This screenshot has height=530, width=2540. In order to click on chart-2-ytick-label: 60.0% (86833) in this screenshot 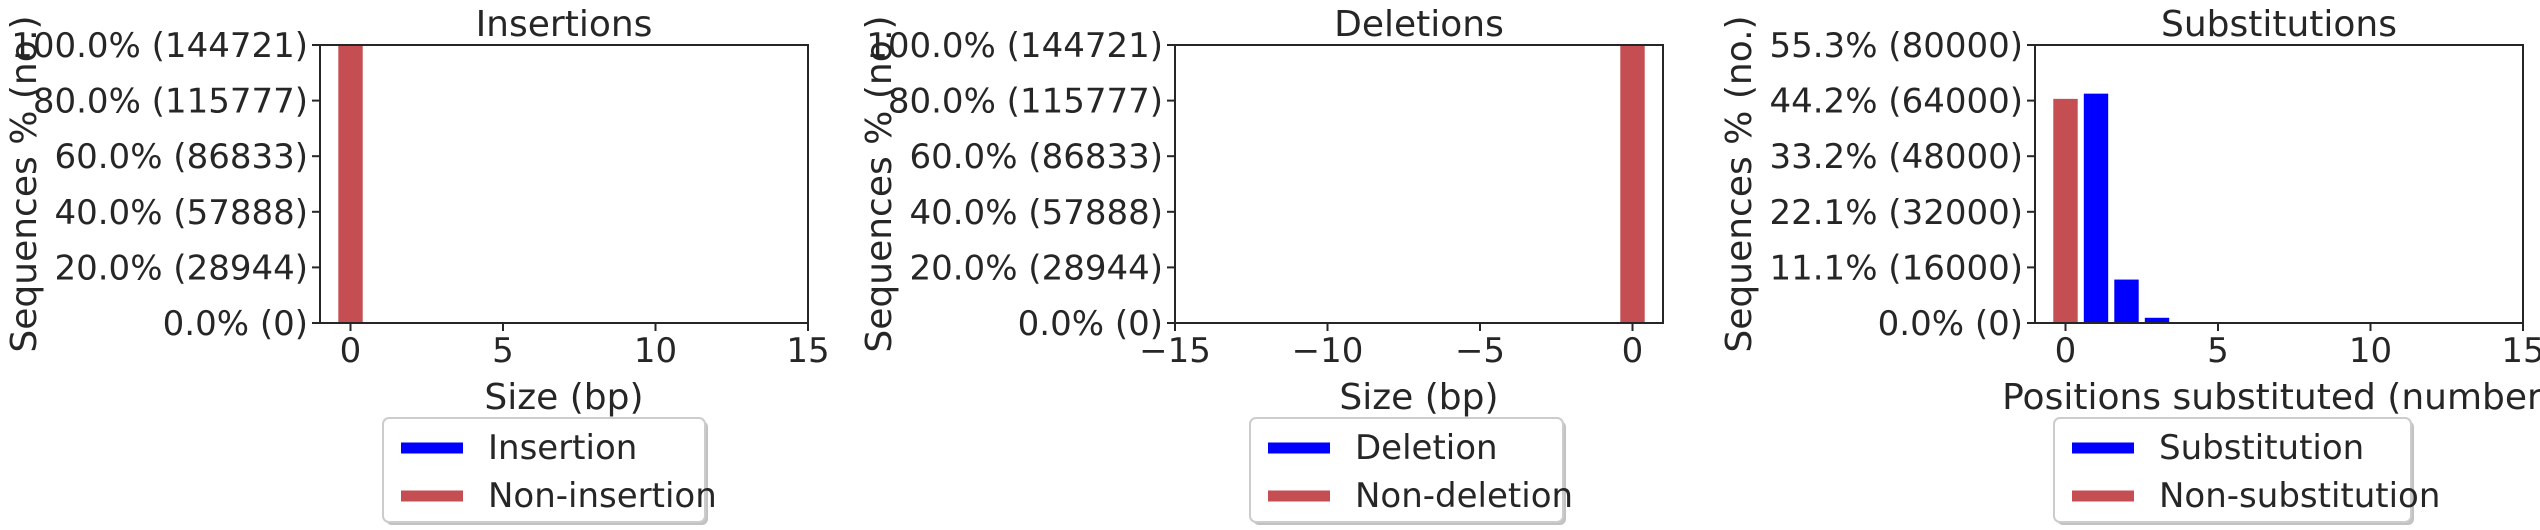, I will do `click(1036, 157)`.